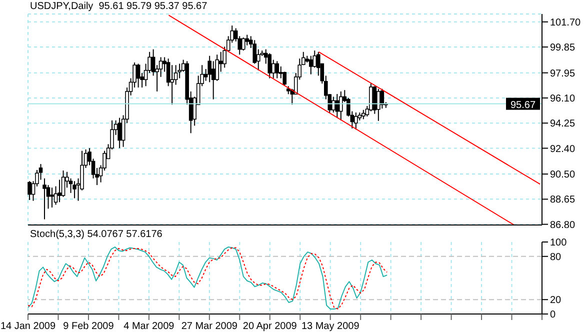 This screenshot has width=584, height=332. Describe the element at coordinates (563, 149) in the screenshot. I see `y-tick-label: 92.40` at that location.